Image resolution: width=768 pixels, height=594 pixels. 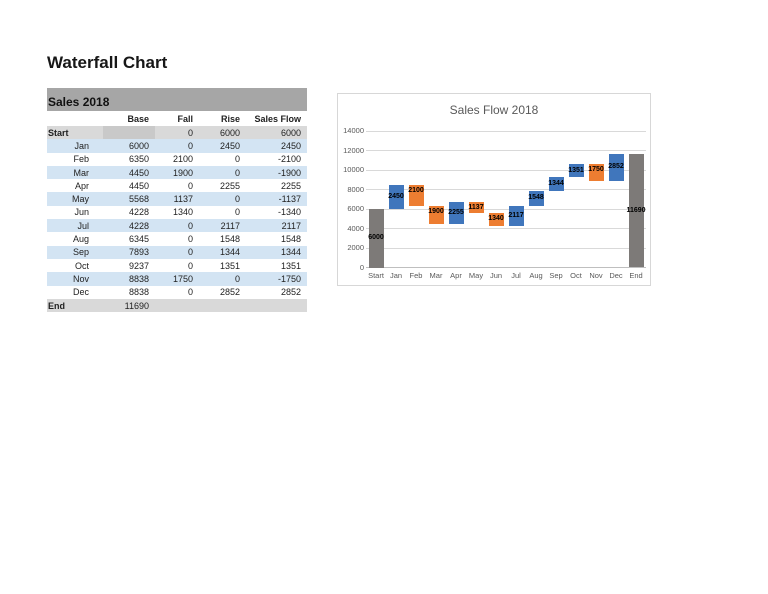 What do you see at coordinates (80, 239) in the screenshot?
I see `row-label: Aug` at bounding box center [80, 239].